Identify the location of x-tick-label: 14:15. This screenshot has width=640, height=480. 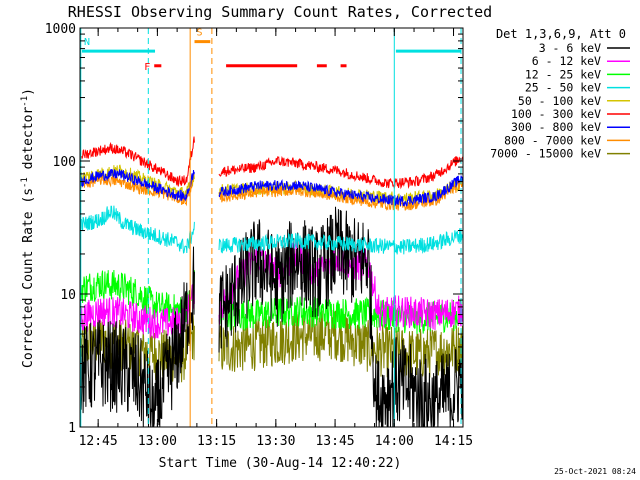
(453, 441).